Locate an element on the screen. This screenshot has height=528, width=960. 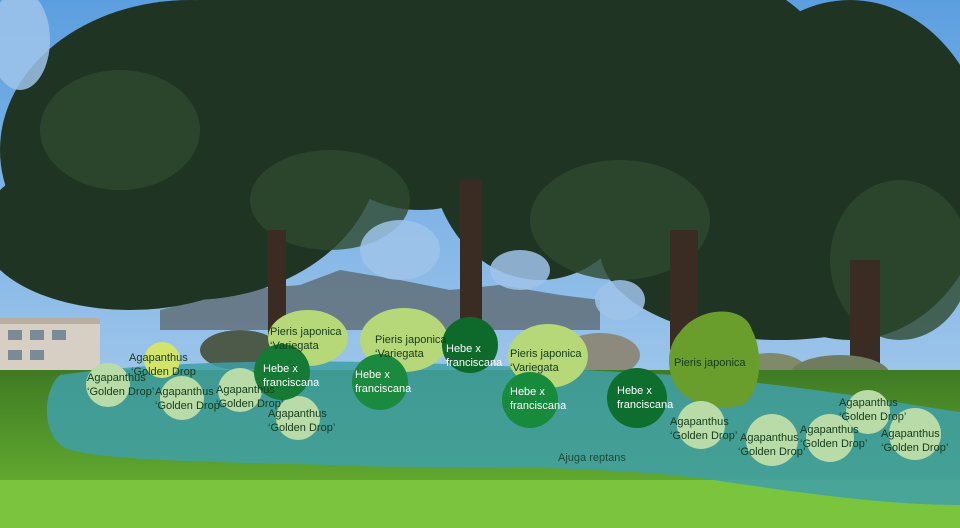
building is located at coordinates (50, 345).